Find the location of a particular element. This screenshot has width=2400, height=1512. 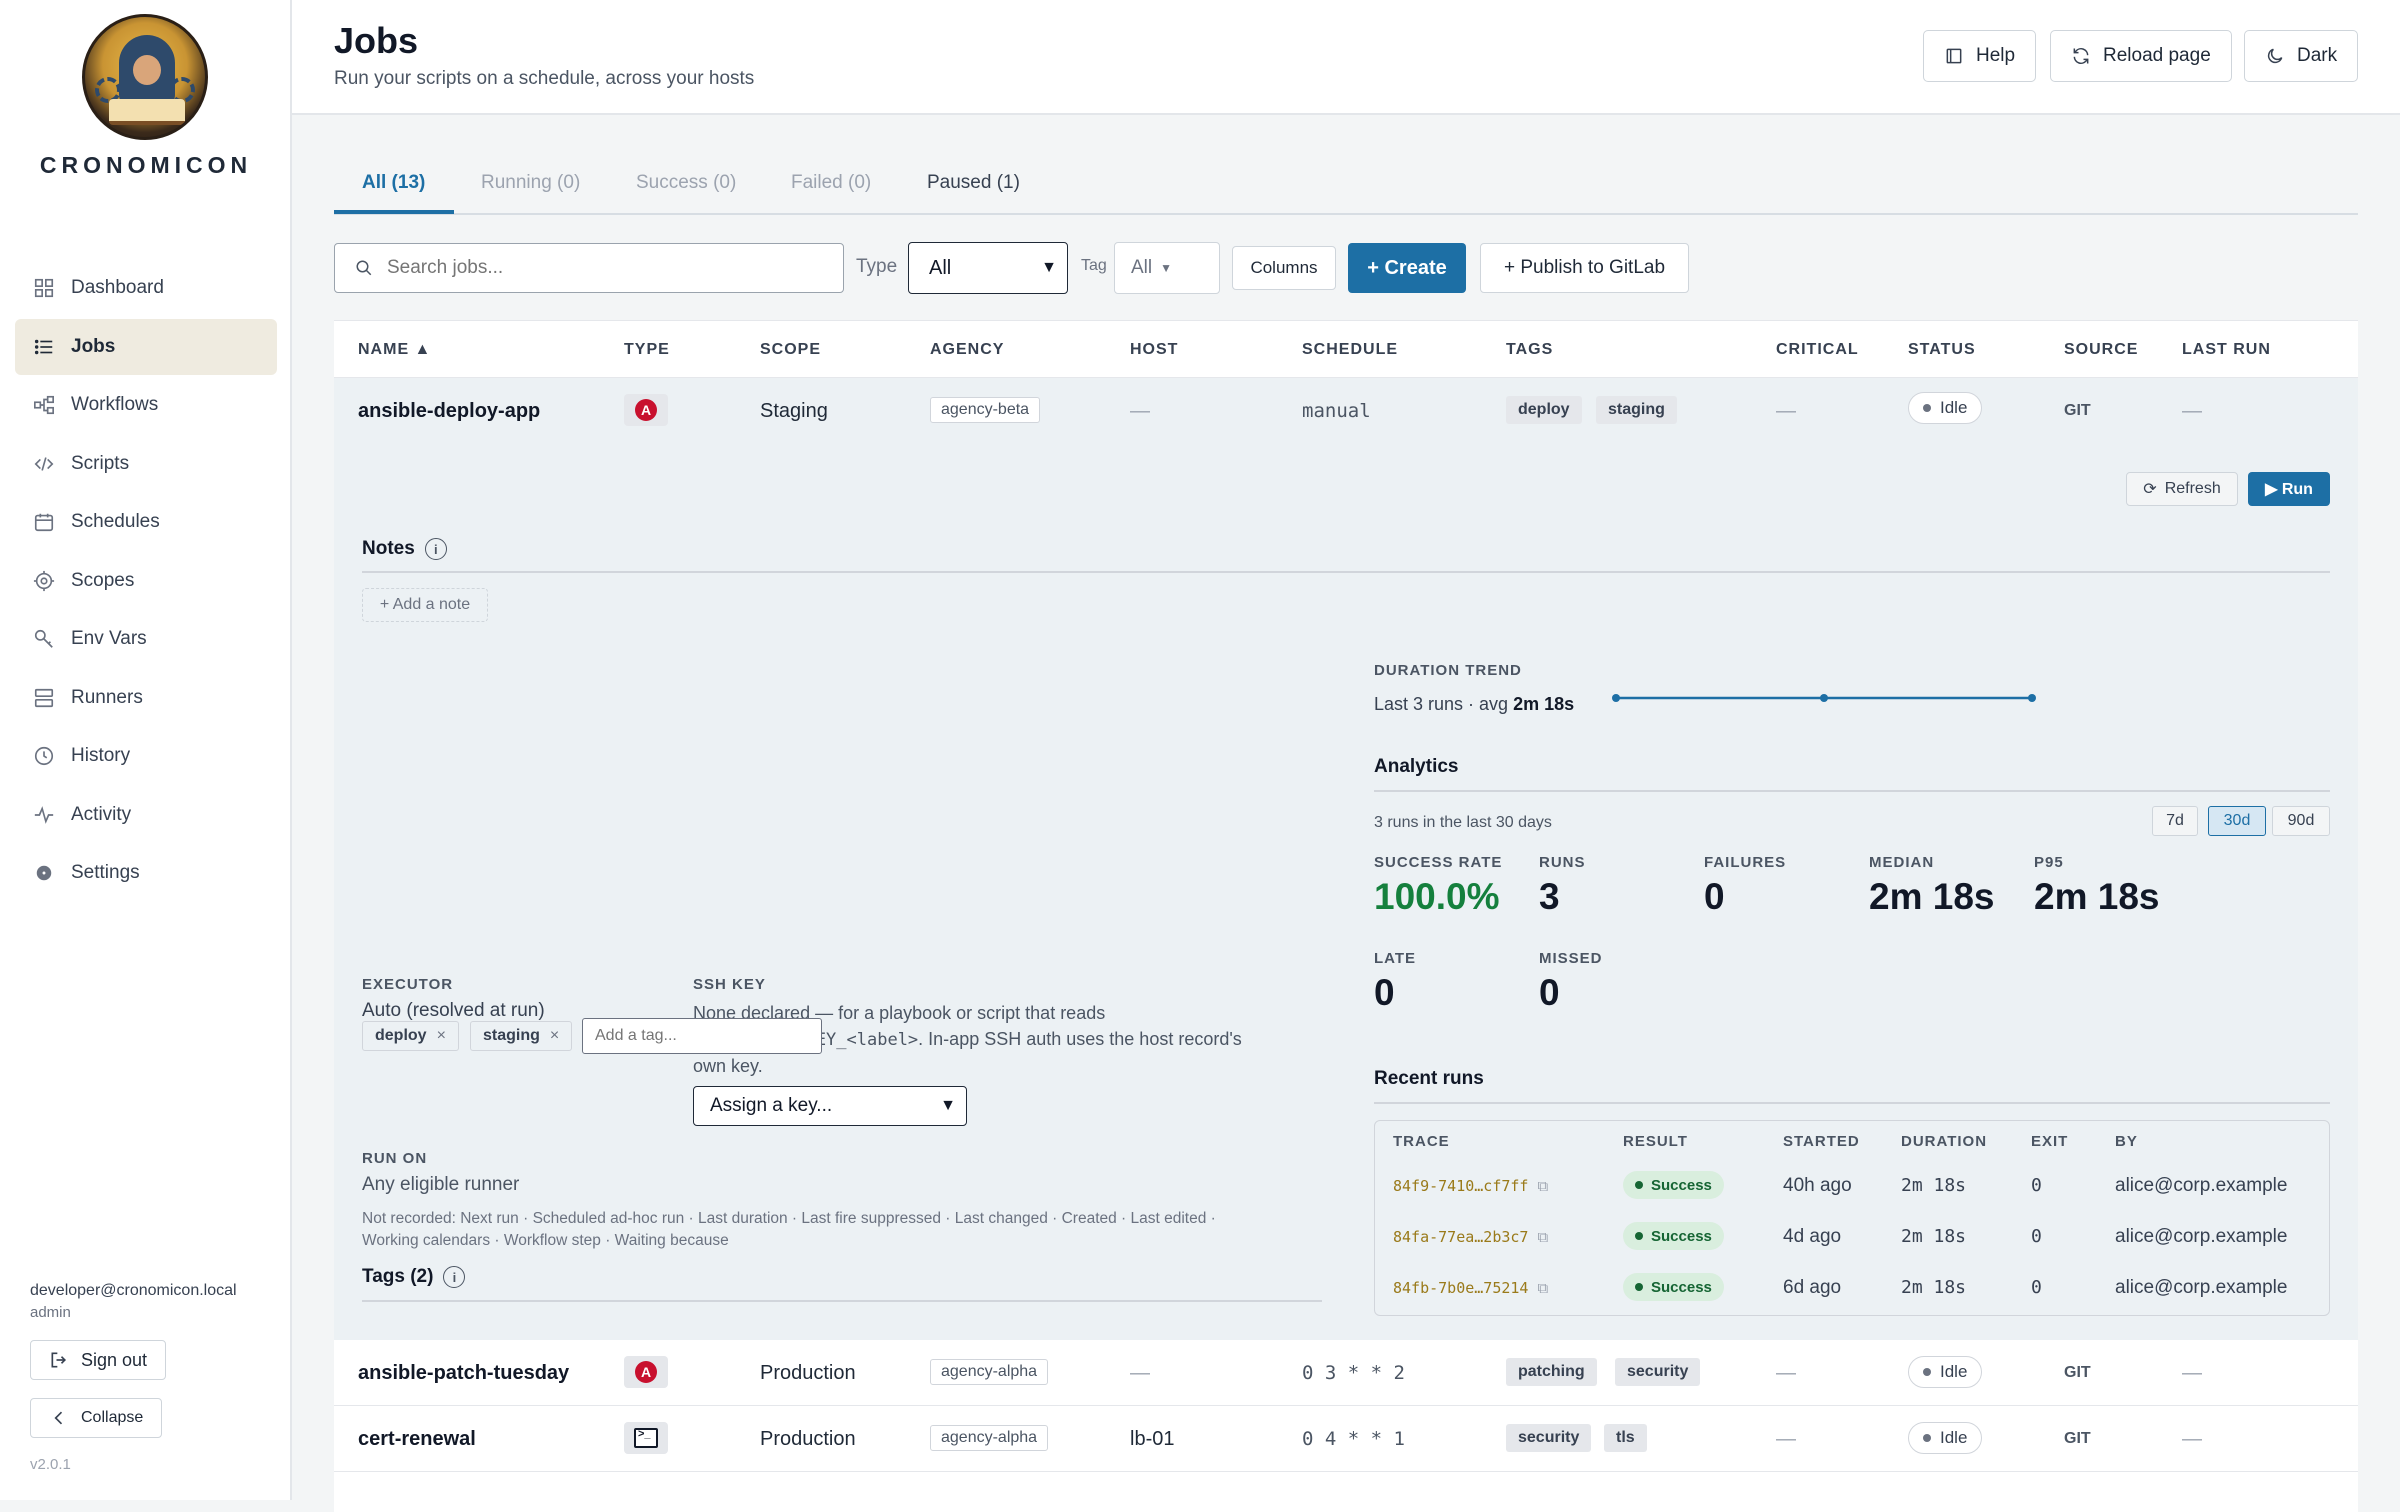

refresh-icon is located at coordinates (2081, 56).